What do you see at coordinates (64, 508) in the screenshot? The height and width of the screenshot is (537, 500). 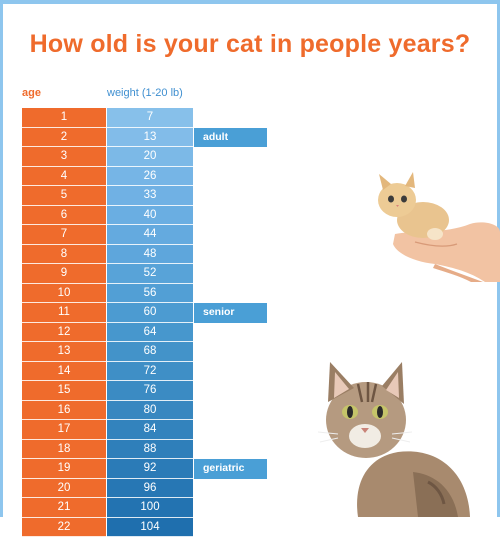 I see `age-cell: 21` at bounding box center [64, 508].